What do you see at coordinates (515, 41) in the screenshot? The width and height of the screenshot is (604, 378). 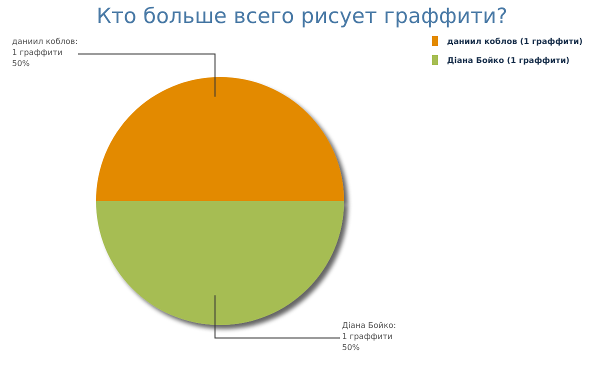 I see `legend-label: даниил коблов (1 граффити)` at bounding box center [515, 41].